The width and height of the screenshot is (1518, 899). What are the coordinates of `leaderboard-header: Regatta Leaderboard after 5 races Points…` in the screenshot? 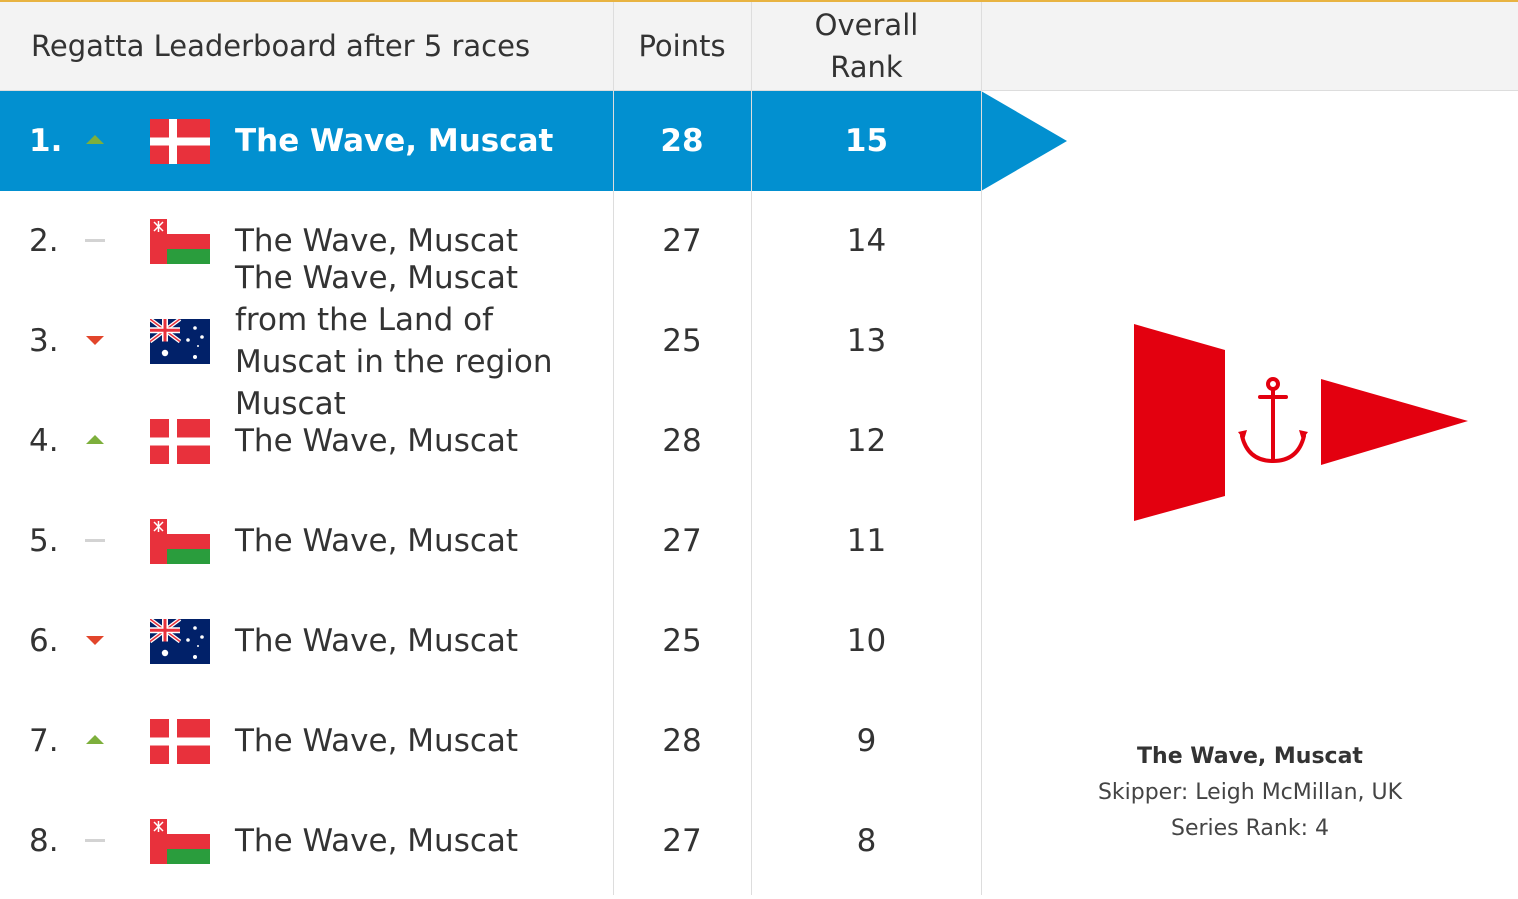 It's located at (759, 46).